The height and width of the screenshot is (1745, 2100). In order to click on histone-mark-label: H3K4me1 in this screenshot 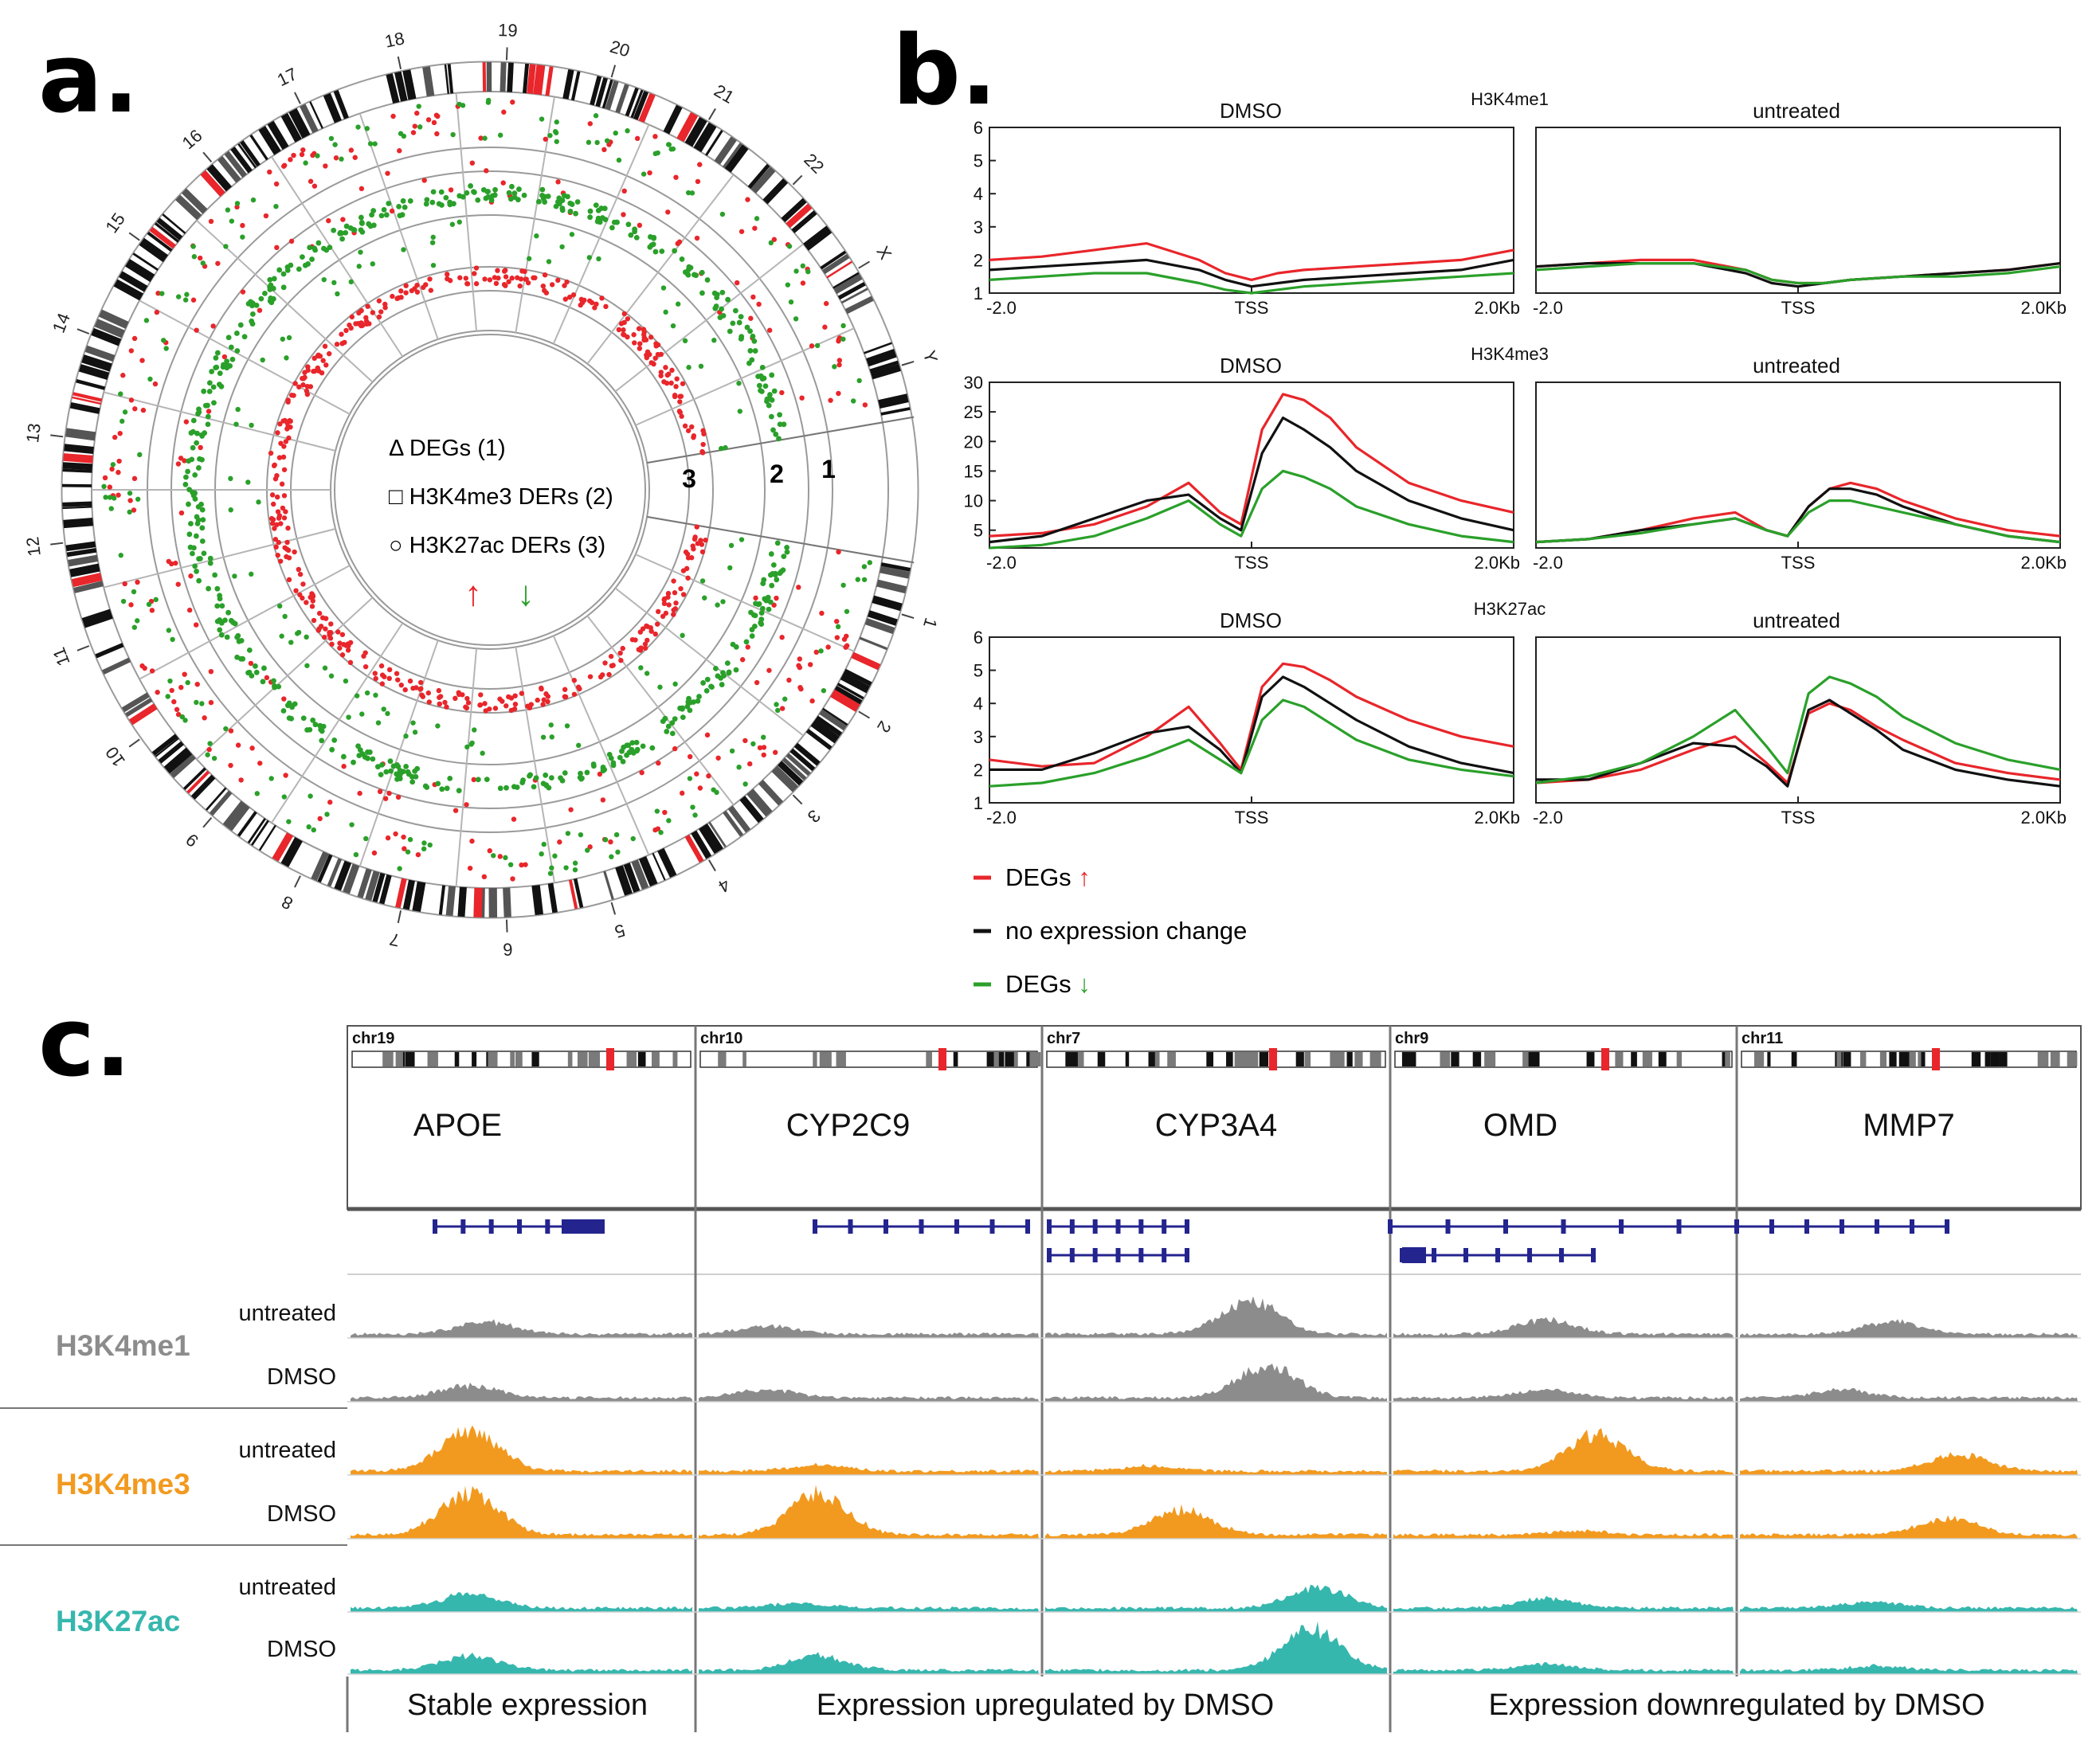, I will do `click(123, 1345)`.